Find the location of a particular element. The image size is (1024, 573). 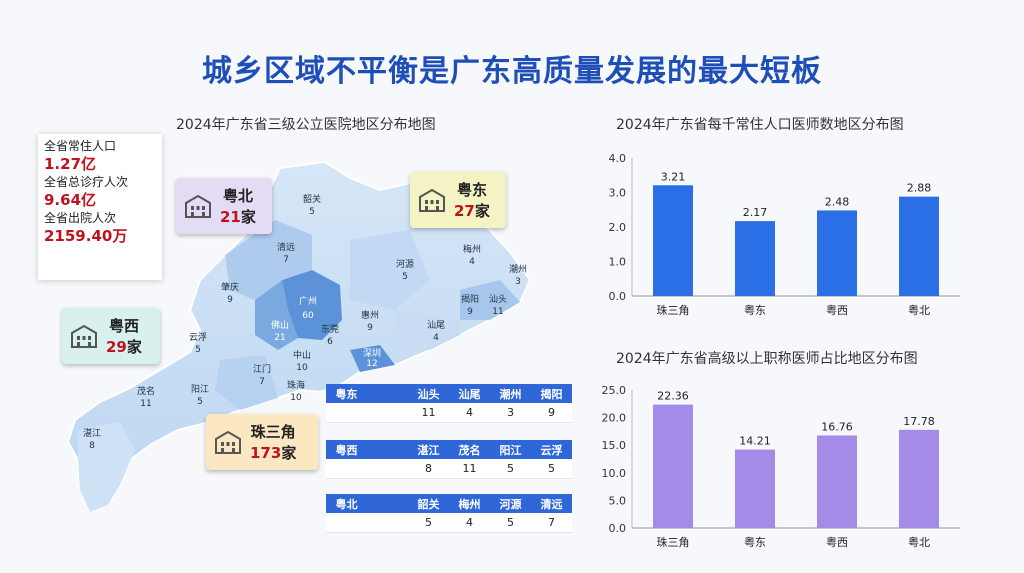

yuexi-city-table: 粤西 湛江 茂名 阳江 云浮 8 11 5 5 is located at coordinates (449, 459).